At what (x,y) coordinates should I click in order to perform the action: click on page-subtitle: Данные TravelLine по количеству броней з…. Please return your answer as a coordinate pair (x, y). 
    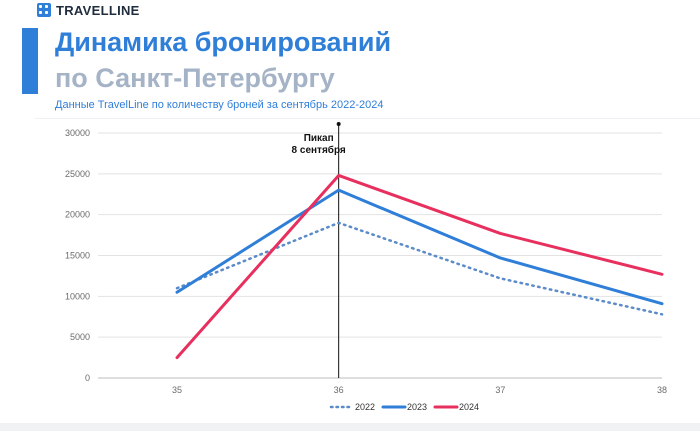
    Looking at the image, I should click on (219, 105).